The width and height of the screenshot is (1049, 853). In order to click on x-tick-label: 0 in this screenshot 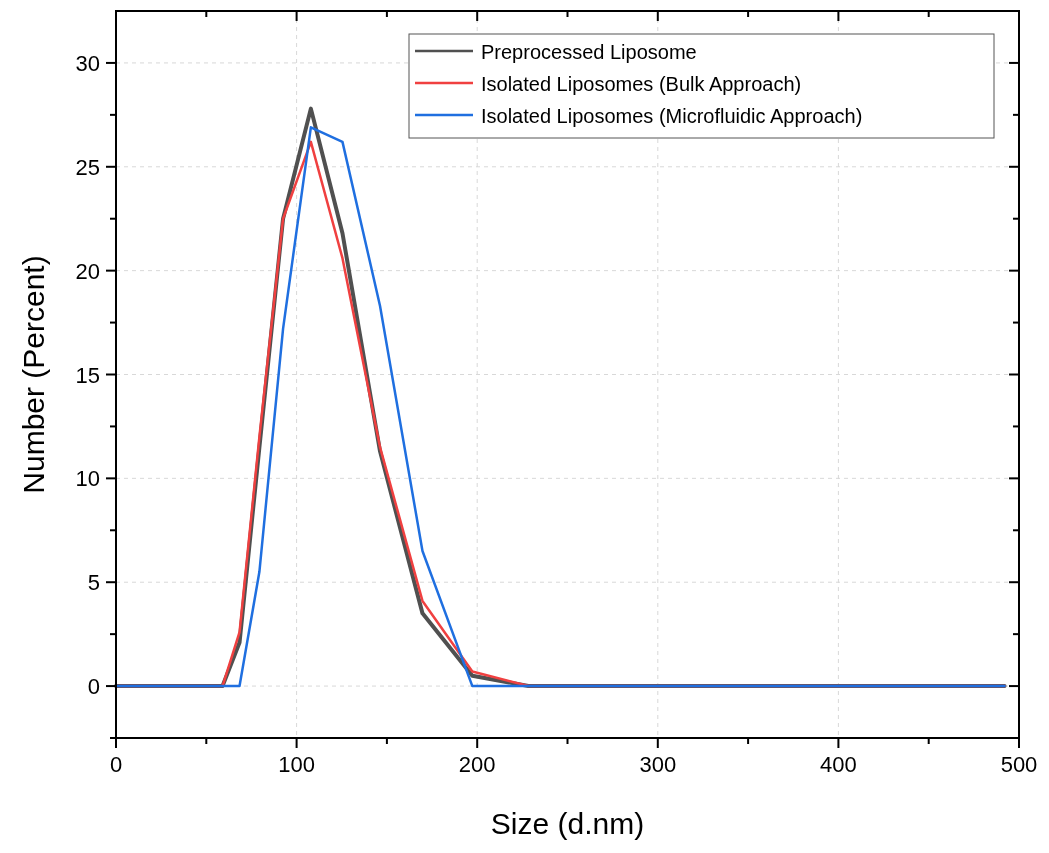, I will do `click(116, 764)`.